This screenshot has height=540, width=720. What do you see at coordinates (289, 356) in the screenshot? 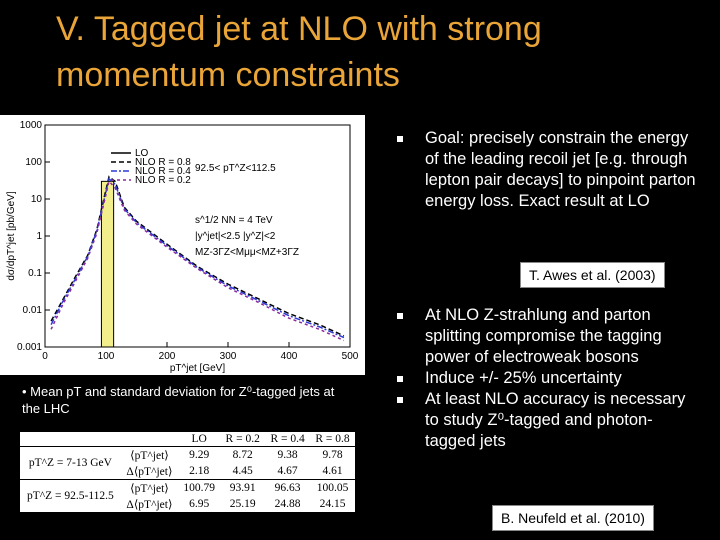
I see `x-tick-label: 400` at bounding box center [289, 356].